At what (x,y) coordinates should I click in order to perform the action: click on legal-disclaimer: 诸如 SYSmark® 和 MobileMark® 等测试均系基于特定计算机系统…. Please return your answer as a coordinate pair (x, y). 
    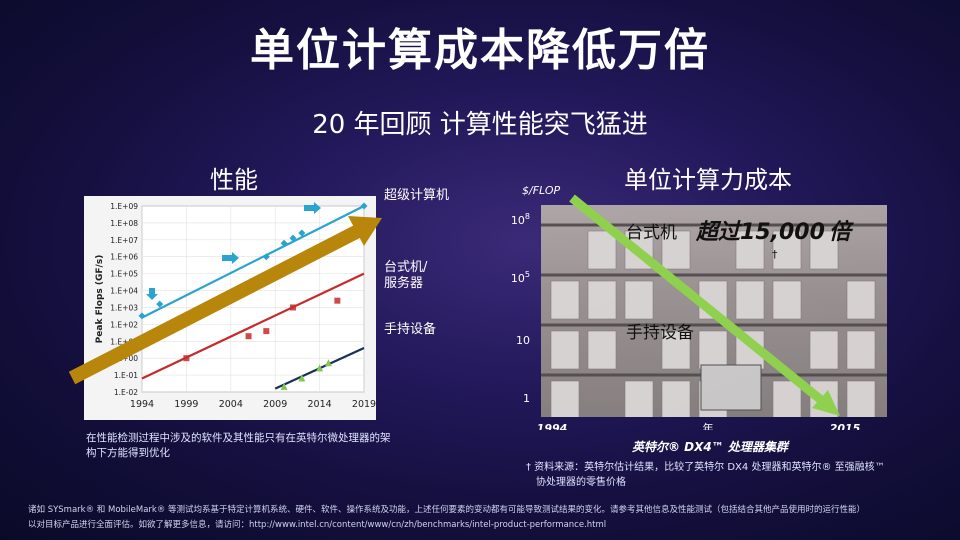
    Looking at the image, I should click on (483, 518).